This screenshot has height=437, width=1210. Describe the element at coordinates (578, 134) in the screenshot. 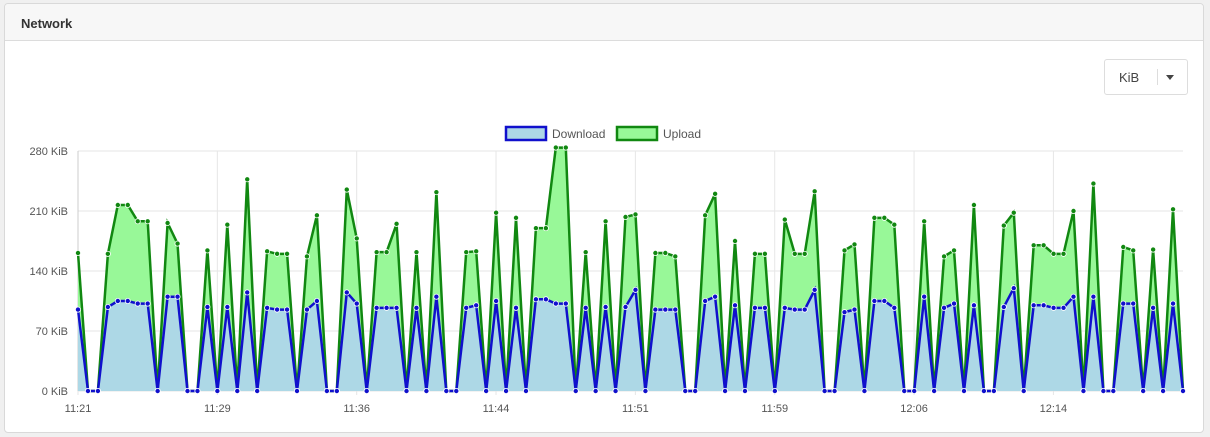

I see `legend-label-download: Download` at that location.